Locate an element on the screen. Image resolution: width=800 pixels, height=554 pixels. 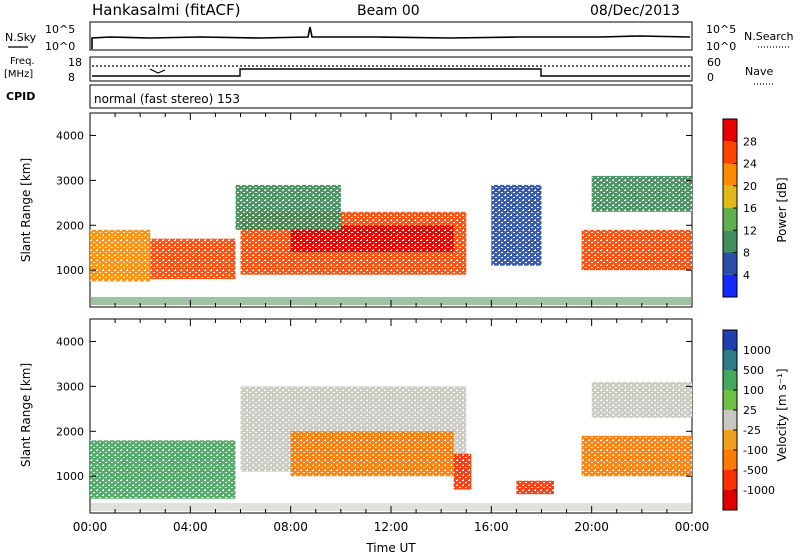
power-colorbar-tick-label: 20 is located at coordinates (750, 186).